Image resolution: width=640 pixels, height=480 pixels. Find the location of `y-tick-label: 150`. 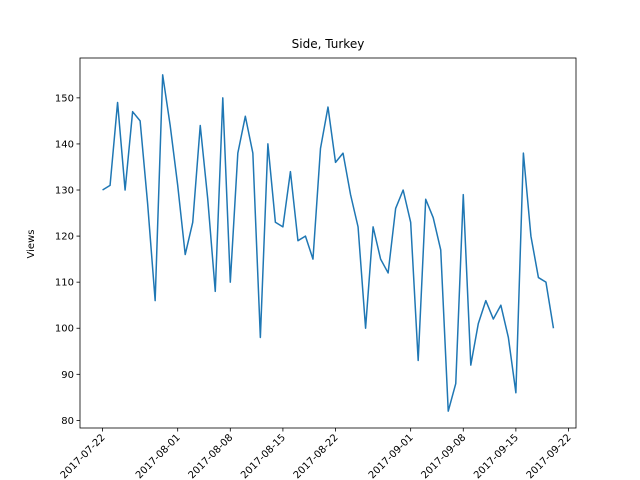

y-tick-label: 150 is located at coordinates (64, 98).